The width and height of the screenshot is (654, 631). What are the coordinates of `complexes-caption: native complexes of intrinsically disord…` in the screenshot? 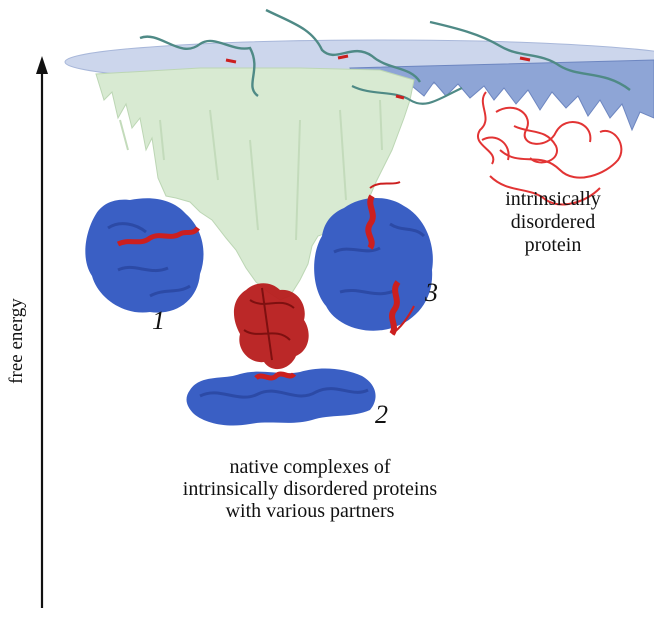 It's located at (310, 489).